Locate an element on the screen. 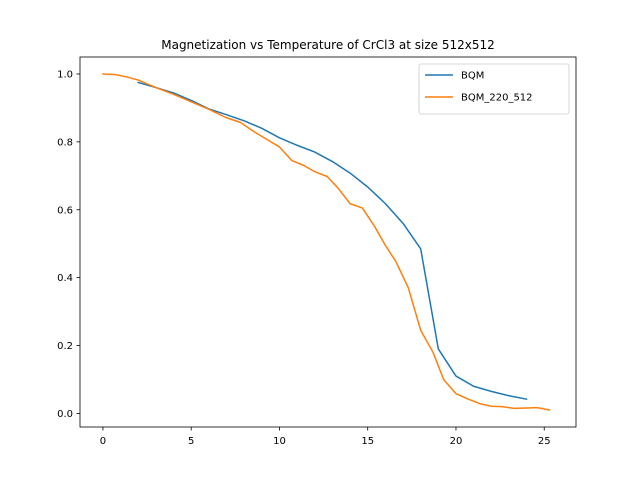 This screenshot has height=480, width=640. y-tick-label: 1.0 is located at coordinates (65, 74).